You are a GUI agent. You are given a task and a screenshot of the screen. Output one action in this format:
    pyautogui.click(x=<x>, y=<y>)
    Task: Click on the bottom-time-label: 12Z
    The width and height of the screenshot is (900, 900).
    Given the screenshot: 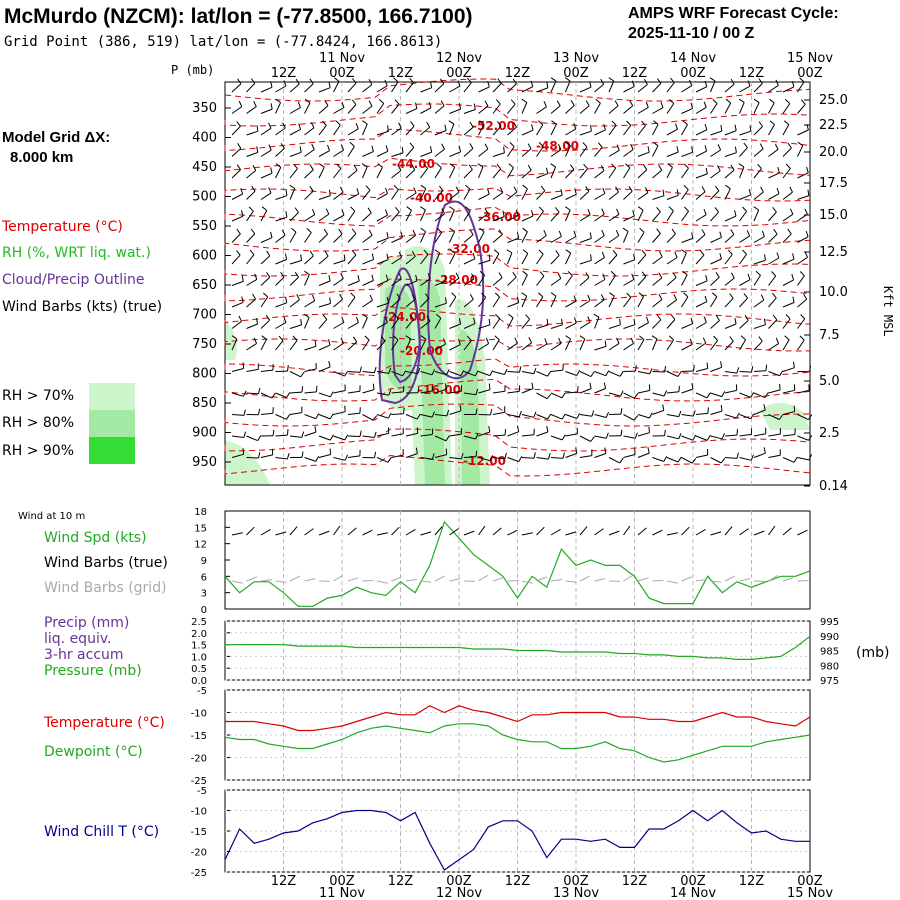 What is the action you would take?
    pyautogui.click(x=752, y=881)
    